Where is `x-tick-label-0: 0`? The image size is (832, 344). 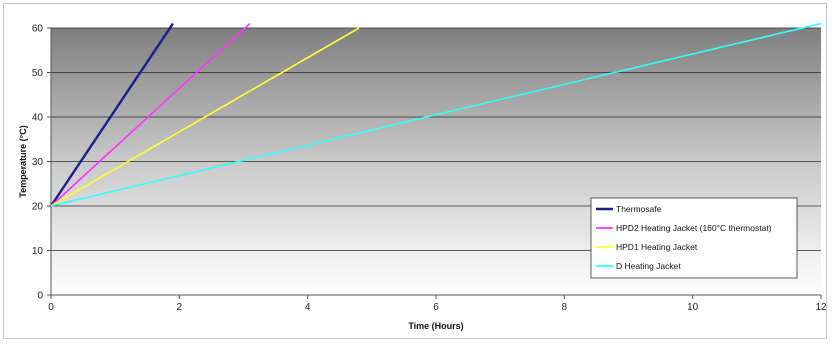
x-tick-label-0: 0 is located at coordinates (51, 307).